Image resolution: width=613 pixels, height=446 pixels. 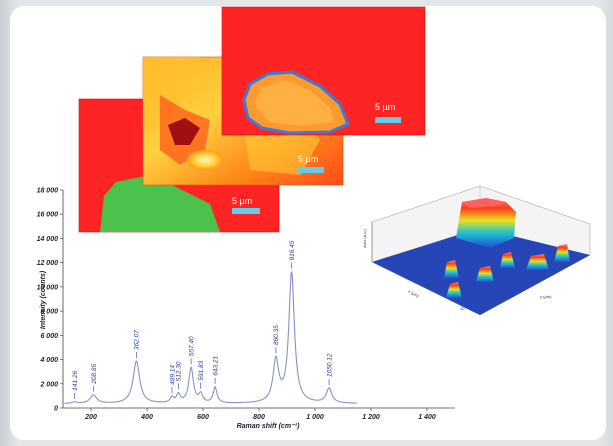 I want to click on x-tick-label: 1 200, so click(x=371, y=417).